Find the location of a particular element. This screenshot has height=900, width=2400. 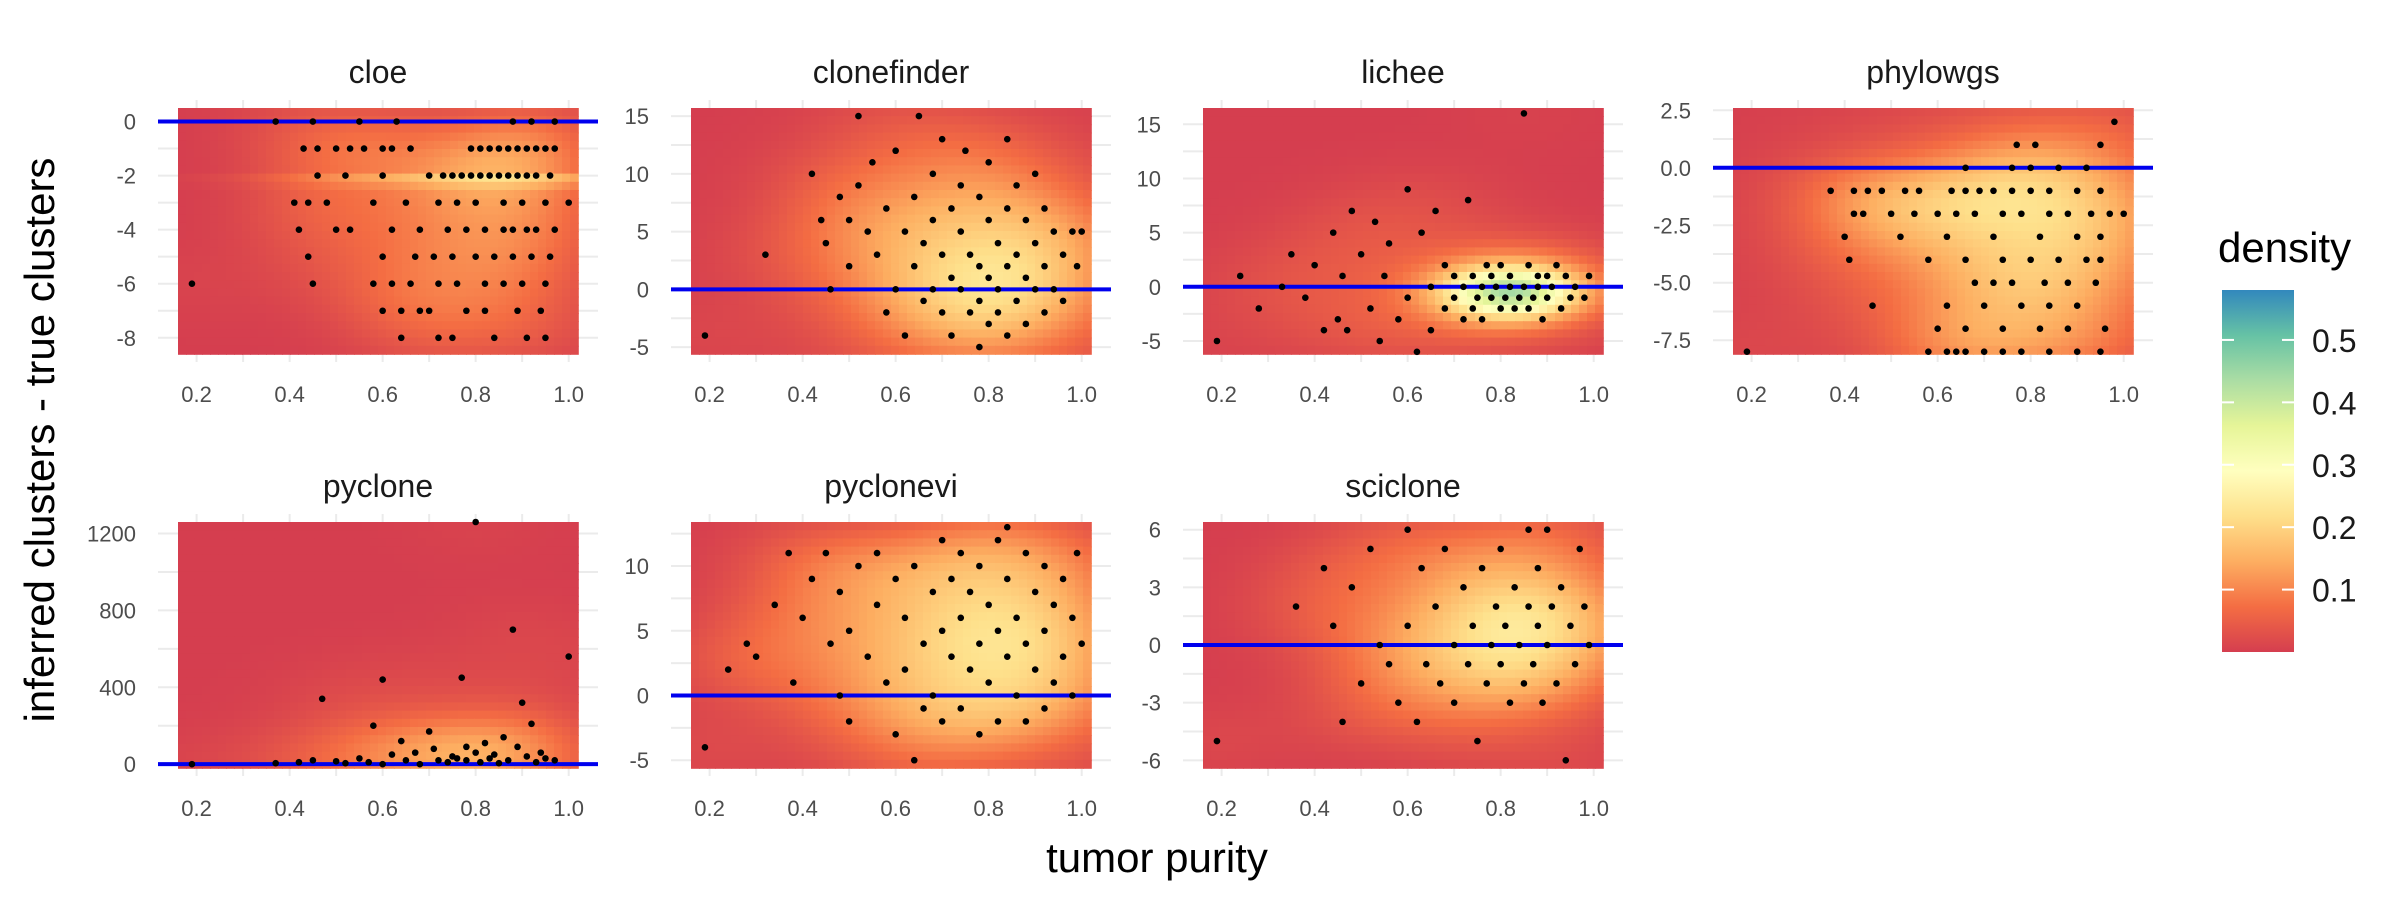

y-tick-label: 5 is located at coordinates (643, 631).